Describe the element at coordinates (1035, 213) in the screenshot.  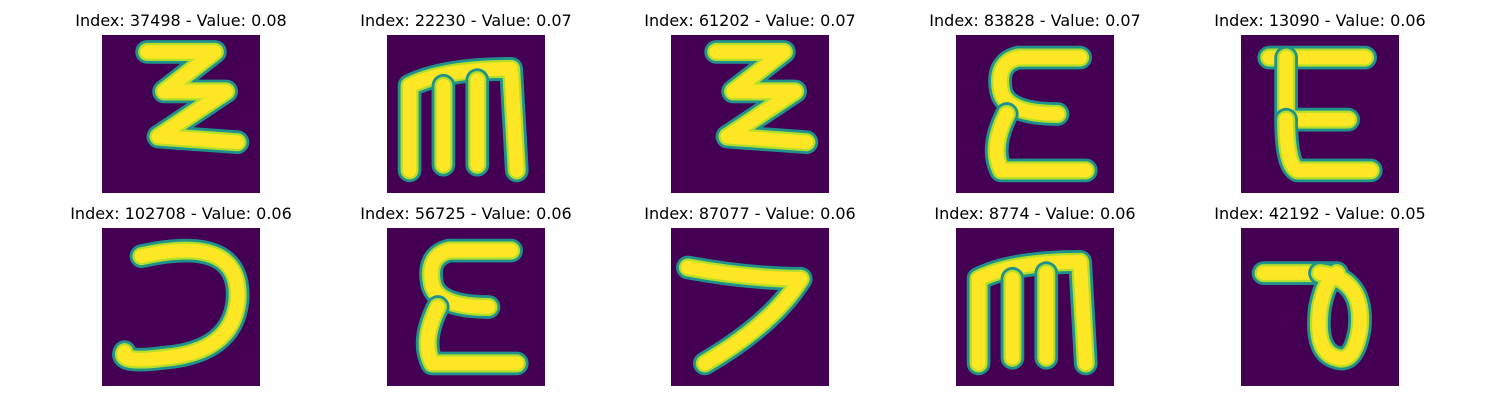
I see `panel-title: Index: 8774 - Value: 0.06` at that location.